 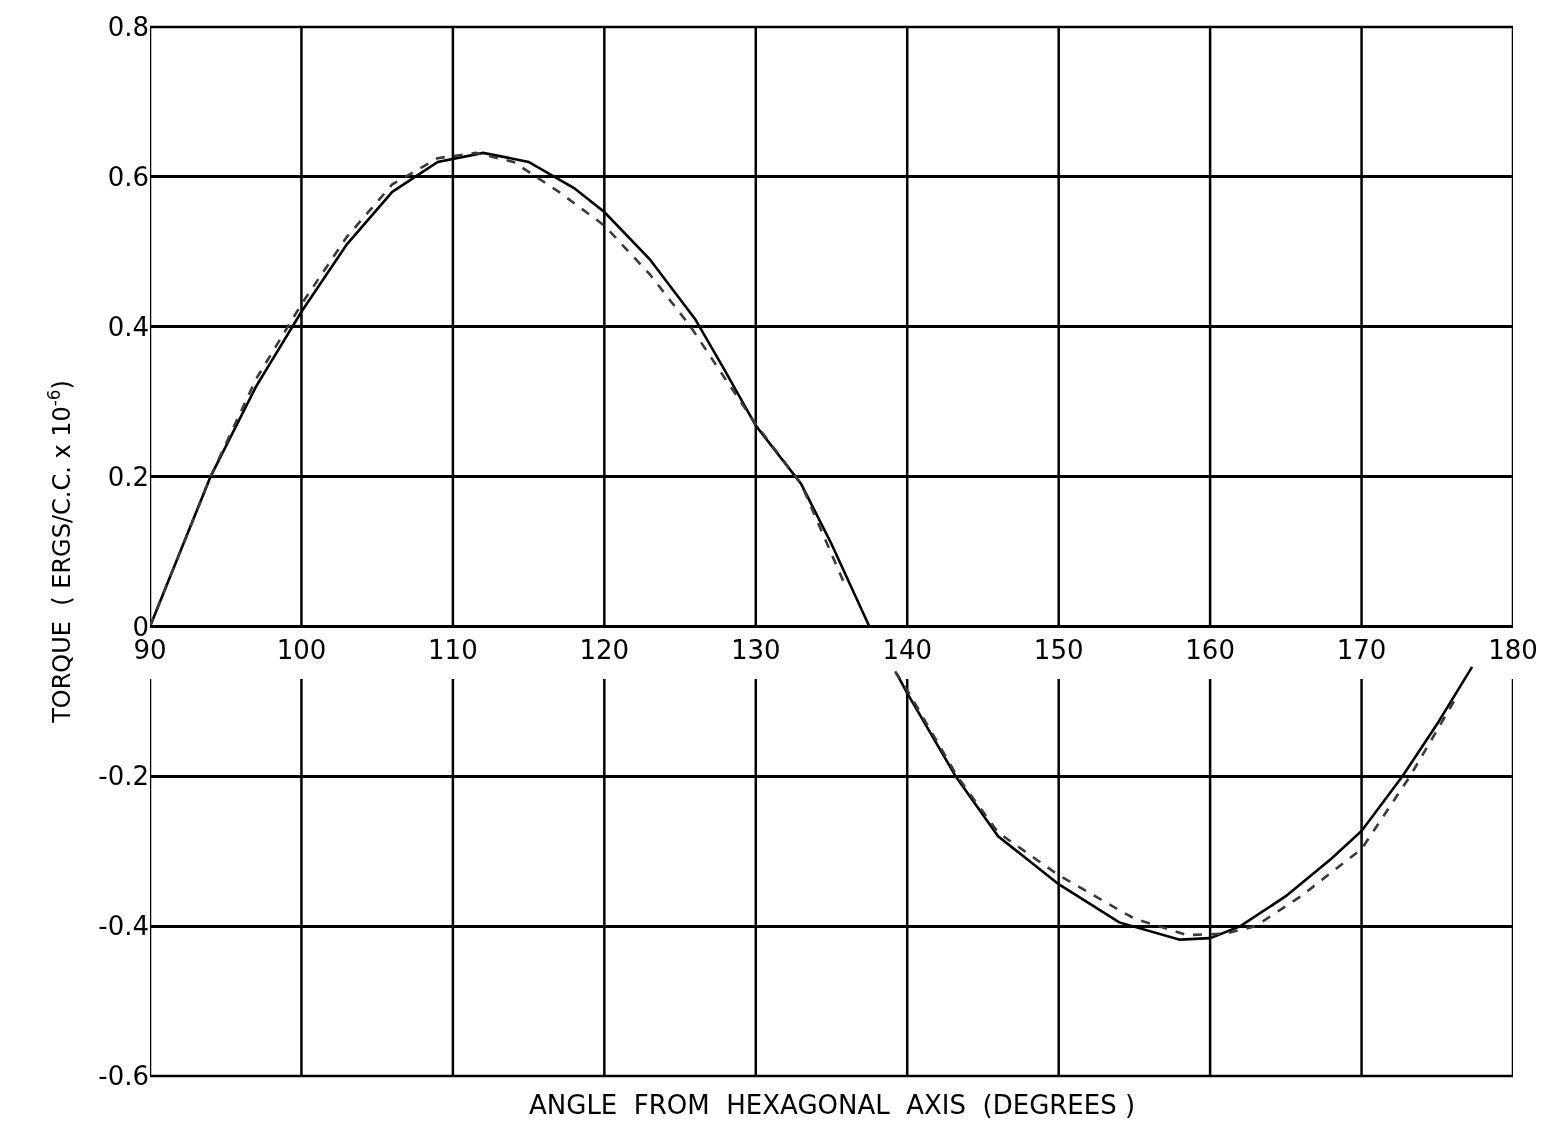 What do you see at coordinates (123, 776) in the screenshot?
I see `y-tick-label: -0.2` at bounding box center [123, 776].